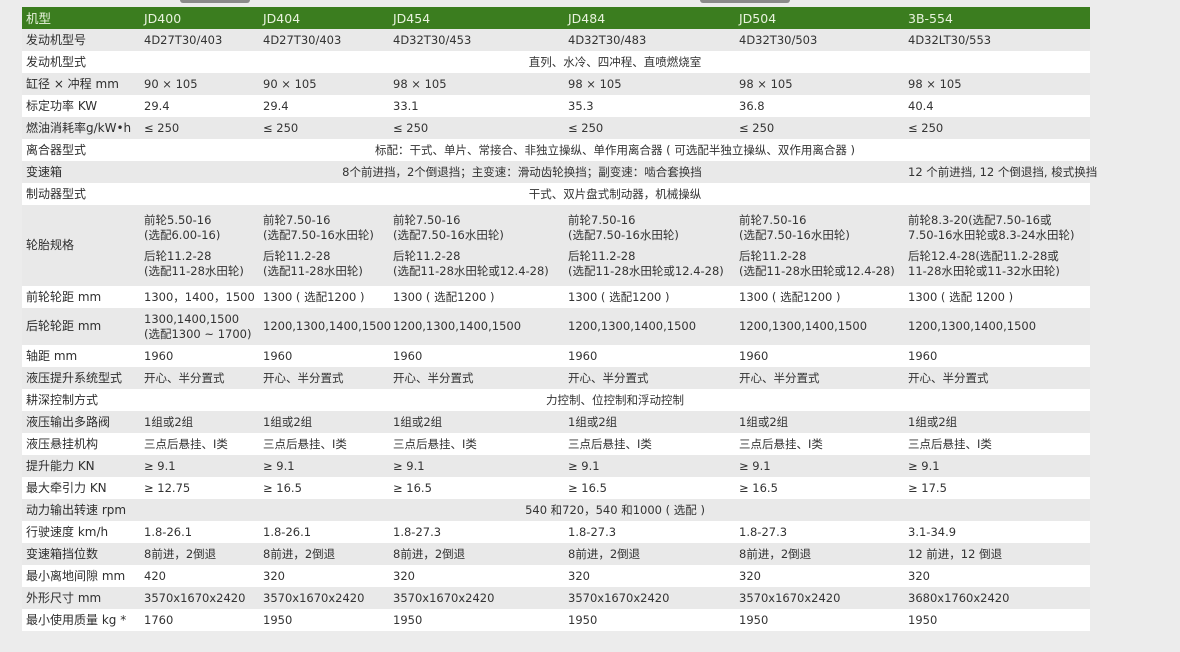 This screenshot has height=652, width=1180. I want to click on row-label: 后轮轮距 mm, so click(81, 326).